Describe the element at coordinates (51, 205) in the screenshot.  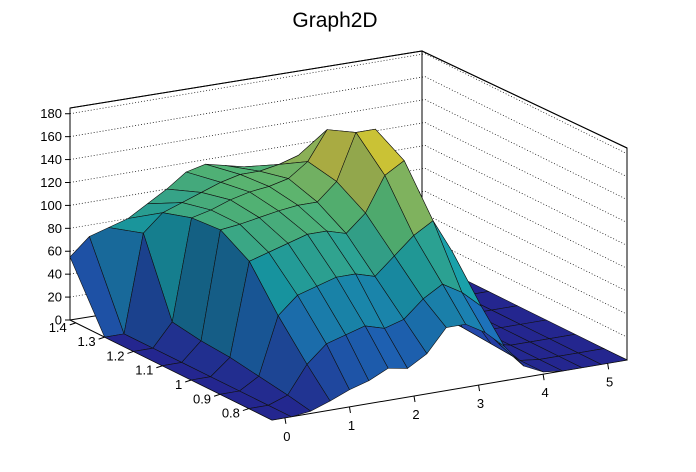
I see `z-tick-label: 100` at that location.